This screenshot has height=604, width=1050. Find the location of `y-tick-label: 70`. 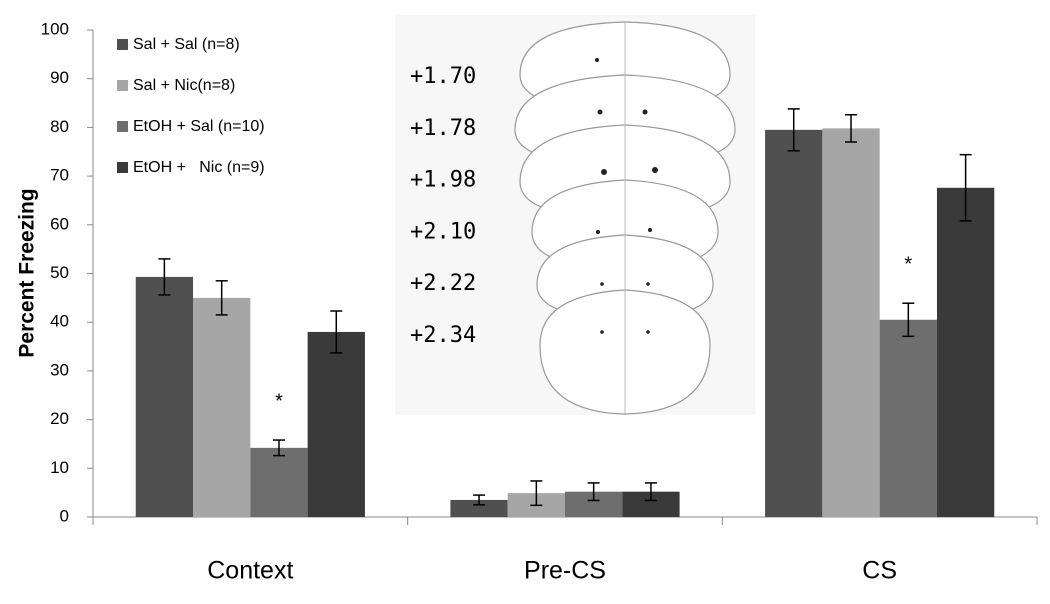

y-tick-label: 70 is located at coordinates (59, 175).